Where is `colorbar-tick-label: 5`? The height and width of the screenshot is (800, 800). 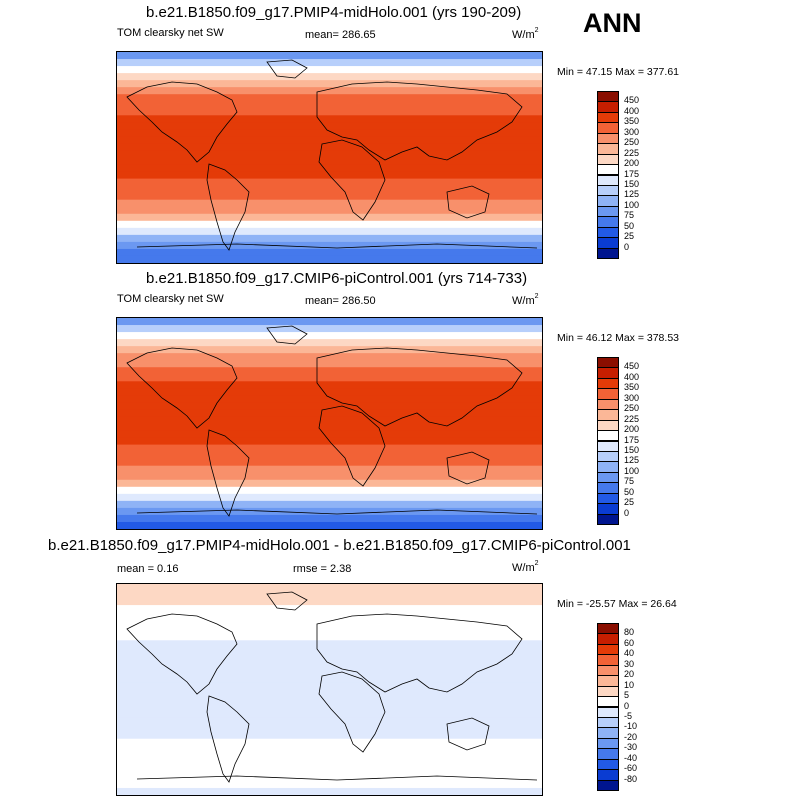
colorbar-tick-label: 5 is located at coordinates (627, 695).